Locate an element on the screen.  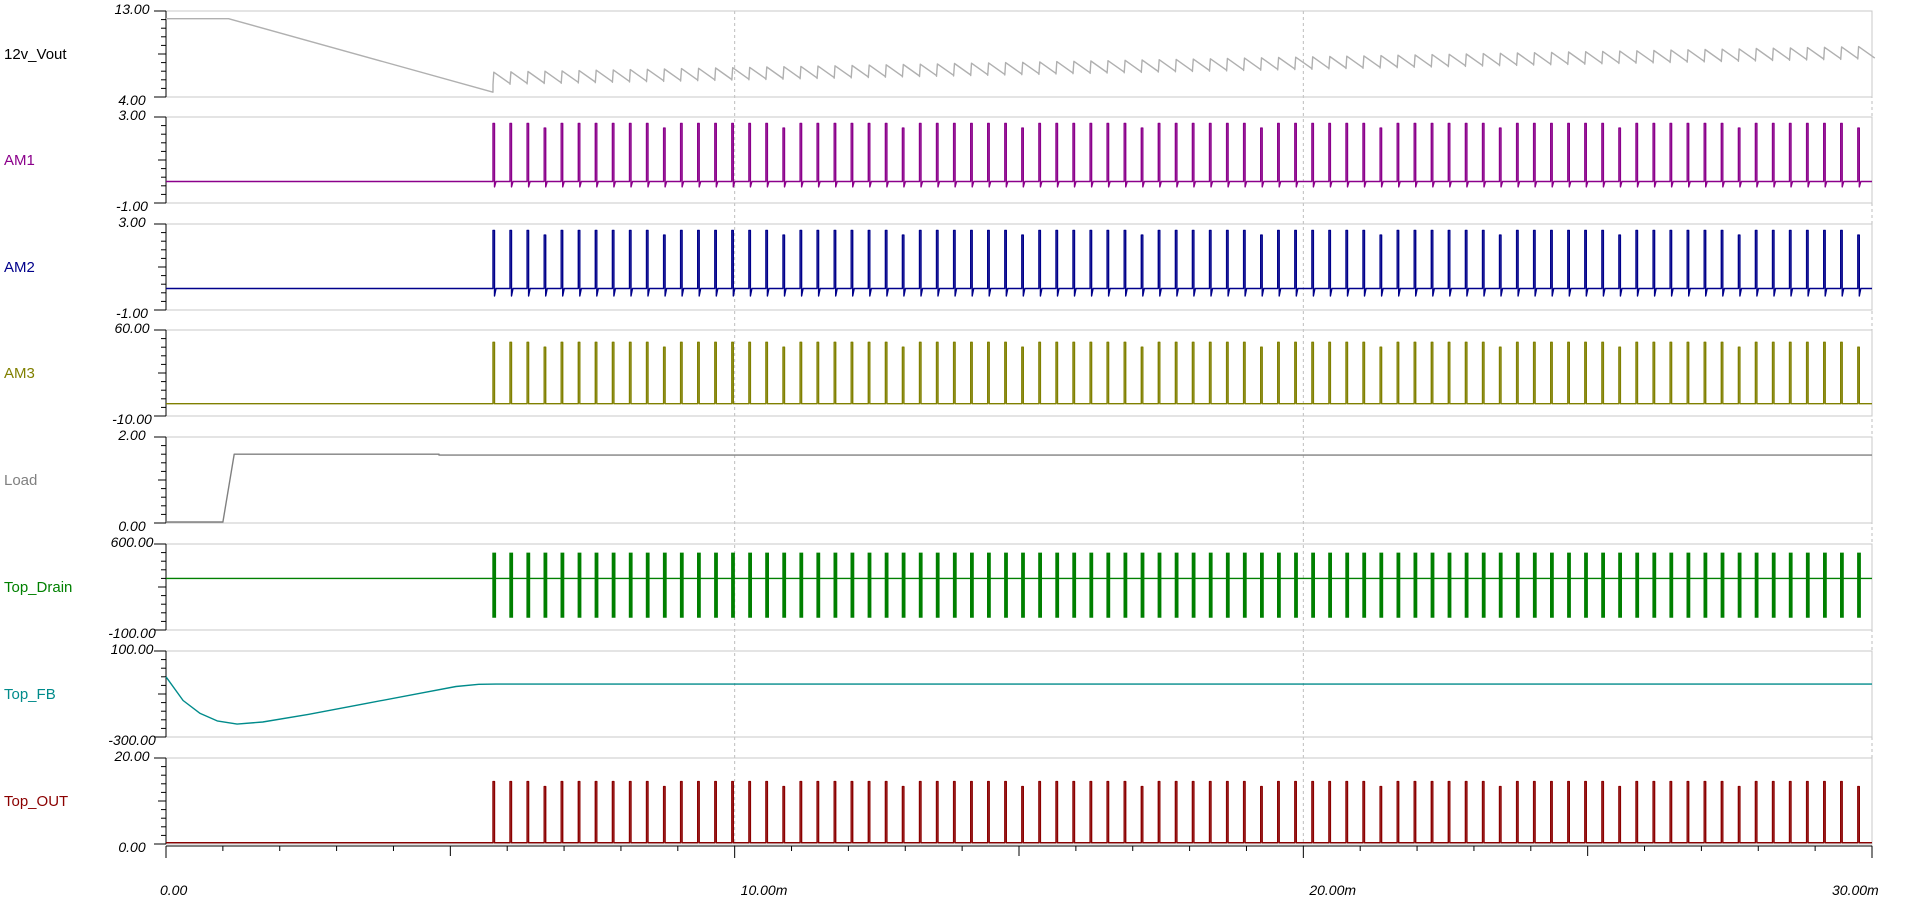
panel-top-fb: 100.00 -300.00 Top_FB is located at coordinates (938, 694).